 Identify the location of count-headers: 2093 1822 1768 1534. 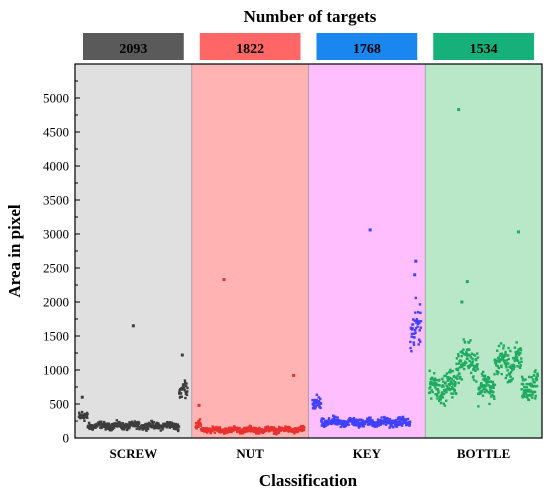
(308, 46).